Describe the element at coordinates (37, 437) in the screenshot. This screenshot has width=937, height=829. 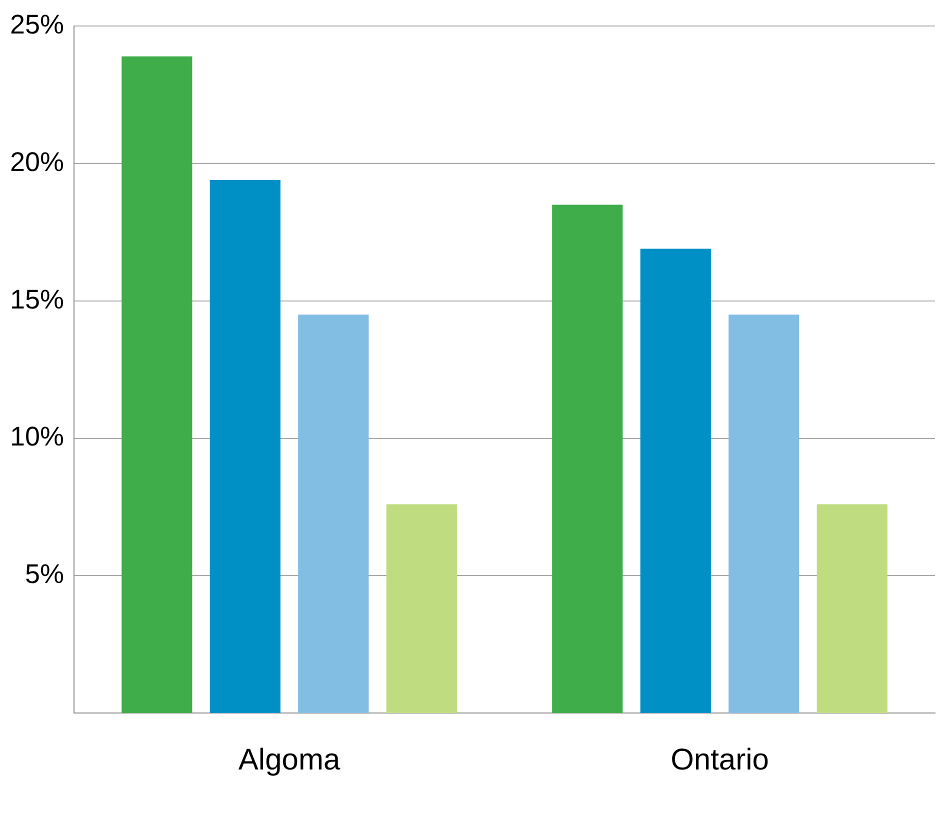
I see `y-tick-label: 10%` at that location.